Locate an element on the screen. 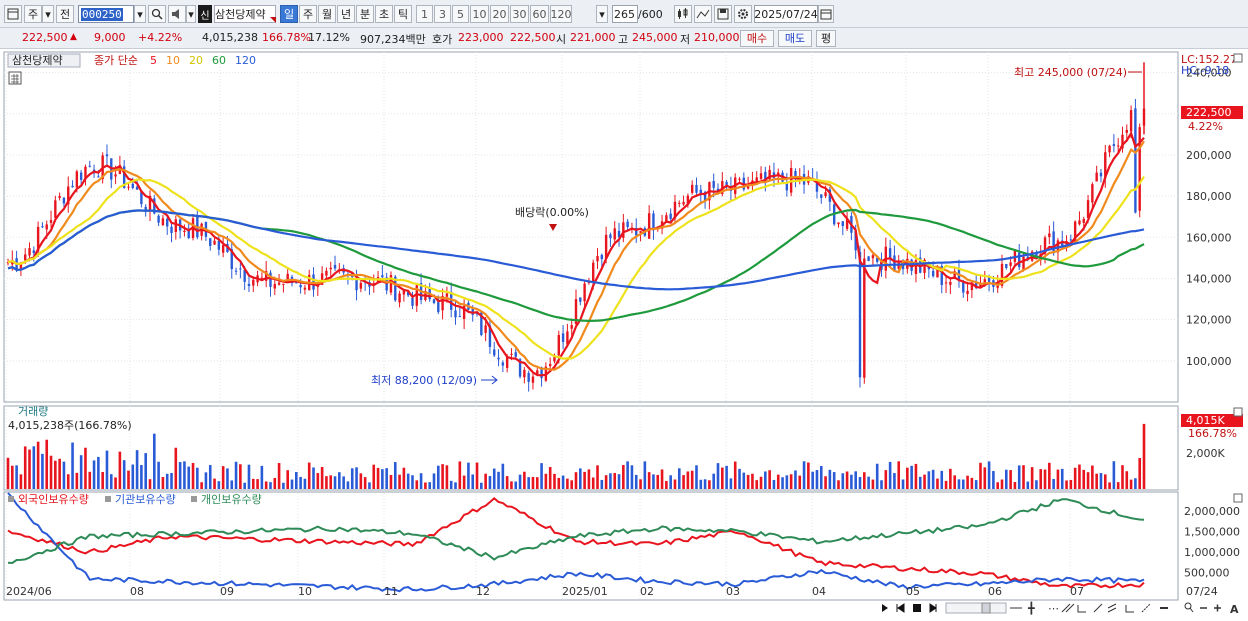 Image resolution: width=1248 pixels, height=621 pixels. current-price-tag-text: 222,500 is located at coordinates (1209, 112).